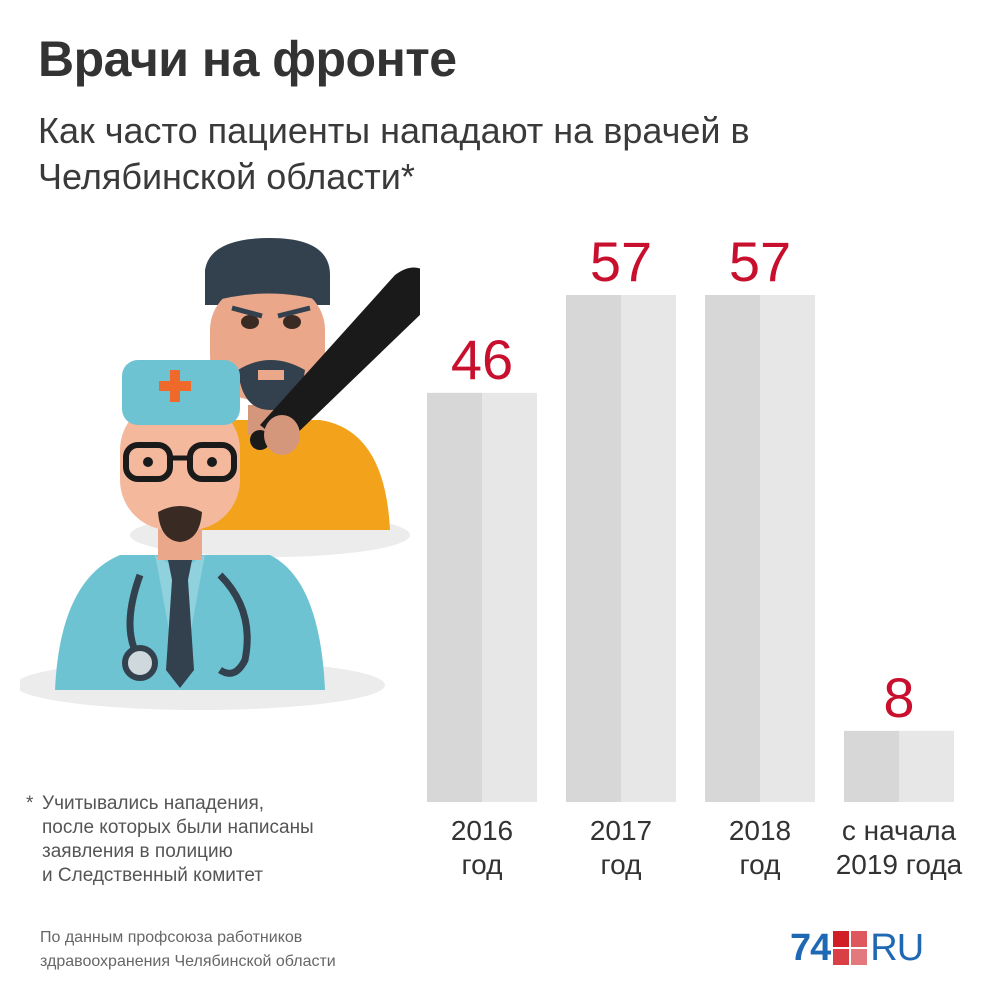  I want to click on logo-squares-icon, so click(850, 948).